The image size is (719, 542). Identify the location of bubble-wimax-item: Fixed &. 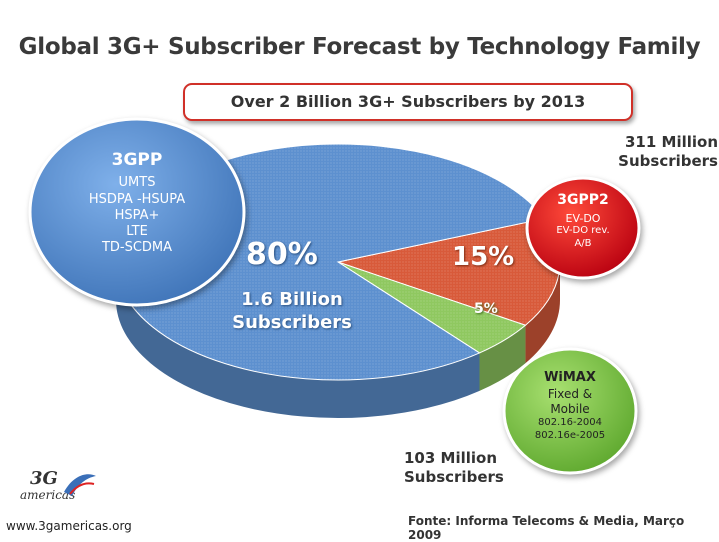
(570, 394).